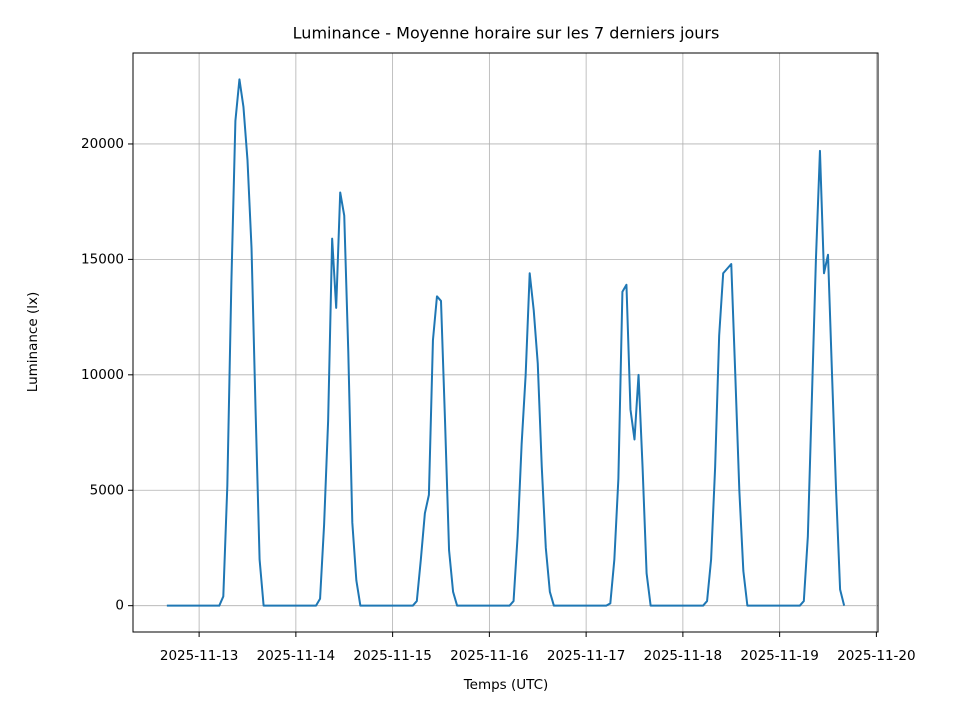 The width and height of the screenshot is (960, 724). Describe the element at coordinates (102, 375) in the screenshot. I see `y-tick-label: 10000` at that location.